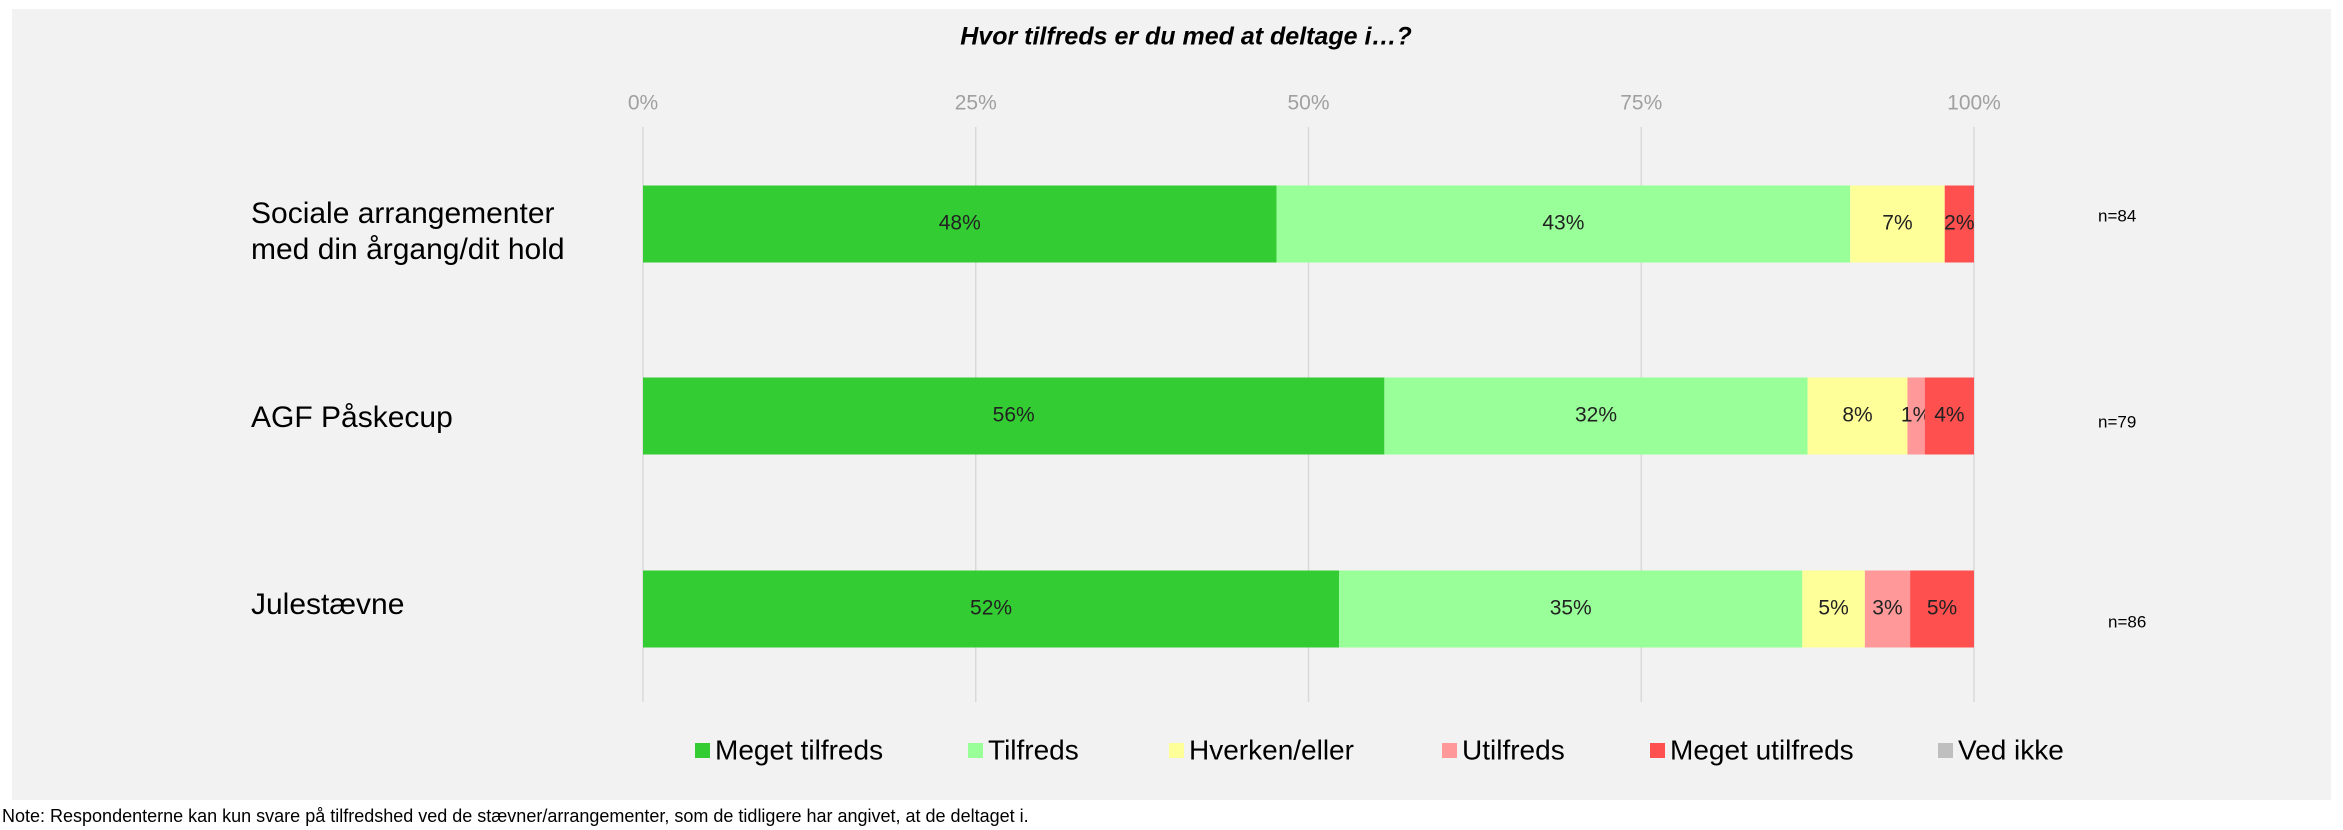  What do you see at coordinates (1513, 749) in the screenshot?
I see `legend-label: Utilfreds` at bounding box center [1513, 749].